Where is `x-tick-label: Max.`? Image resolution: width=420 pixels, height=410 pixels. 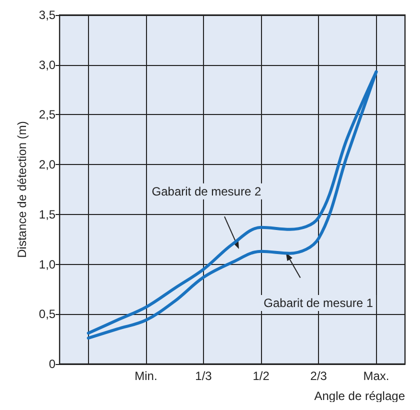 x-tick-label: Max. is located at coordinates (376, 376).